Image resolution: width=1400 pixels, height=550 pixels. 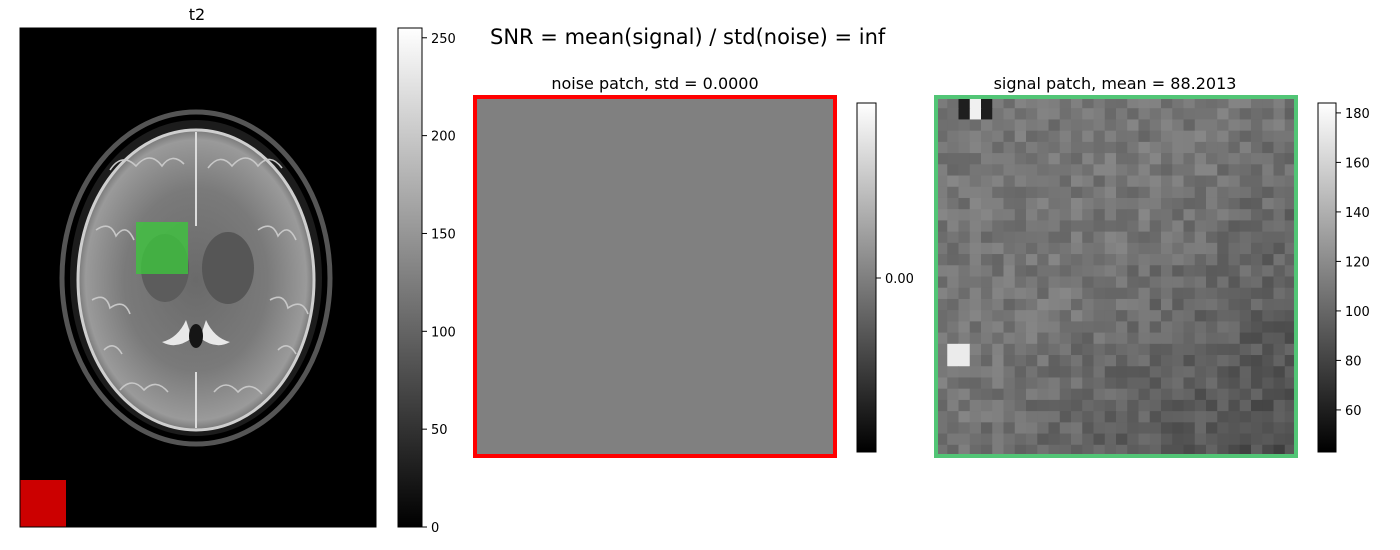 What do you see at coordinates (1357, 114) in the screenshot?
I see `signal-colorbar-tick-label: 180` at bounding box center [1357, 114].